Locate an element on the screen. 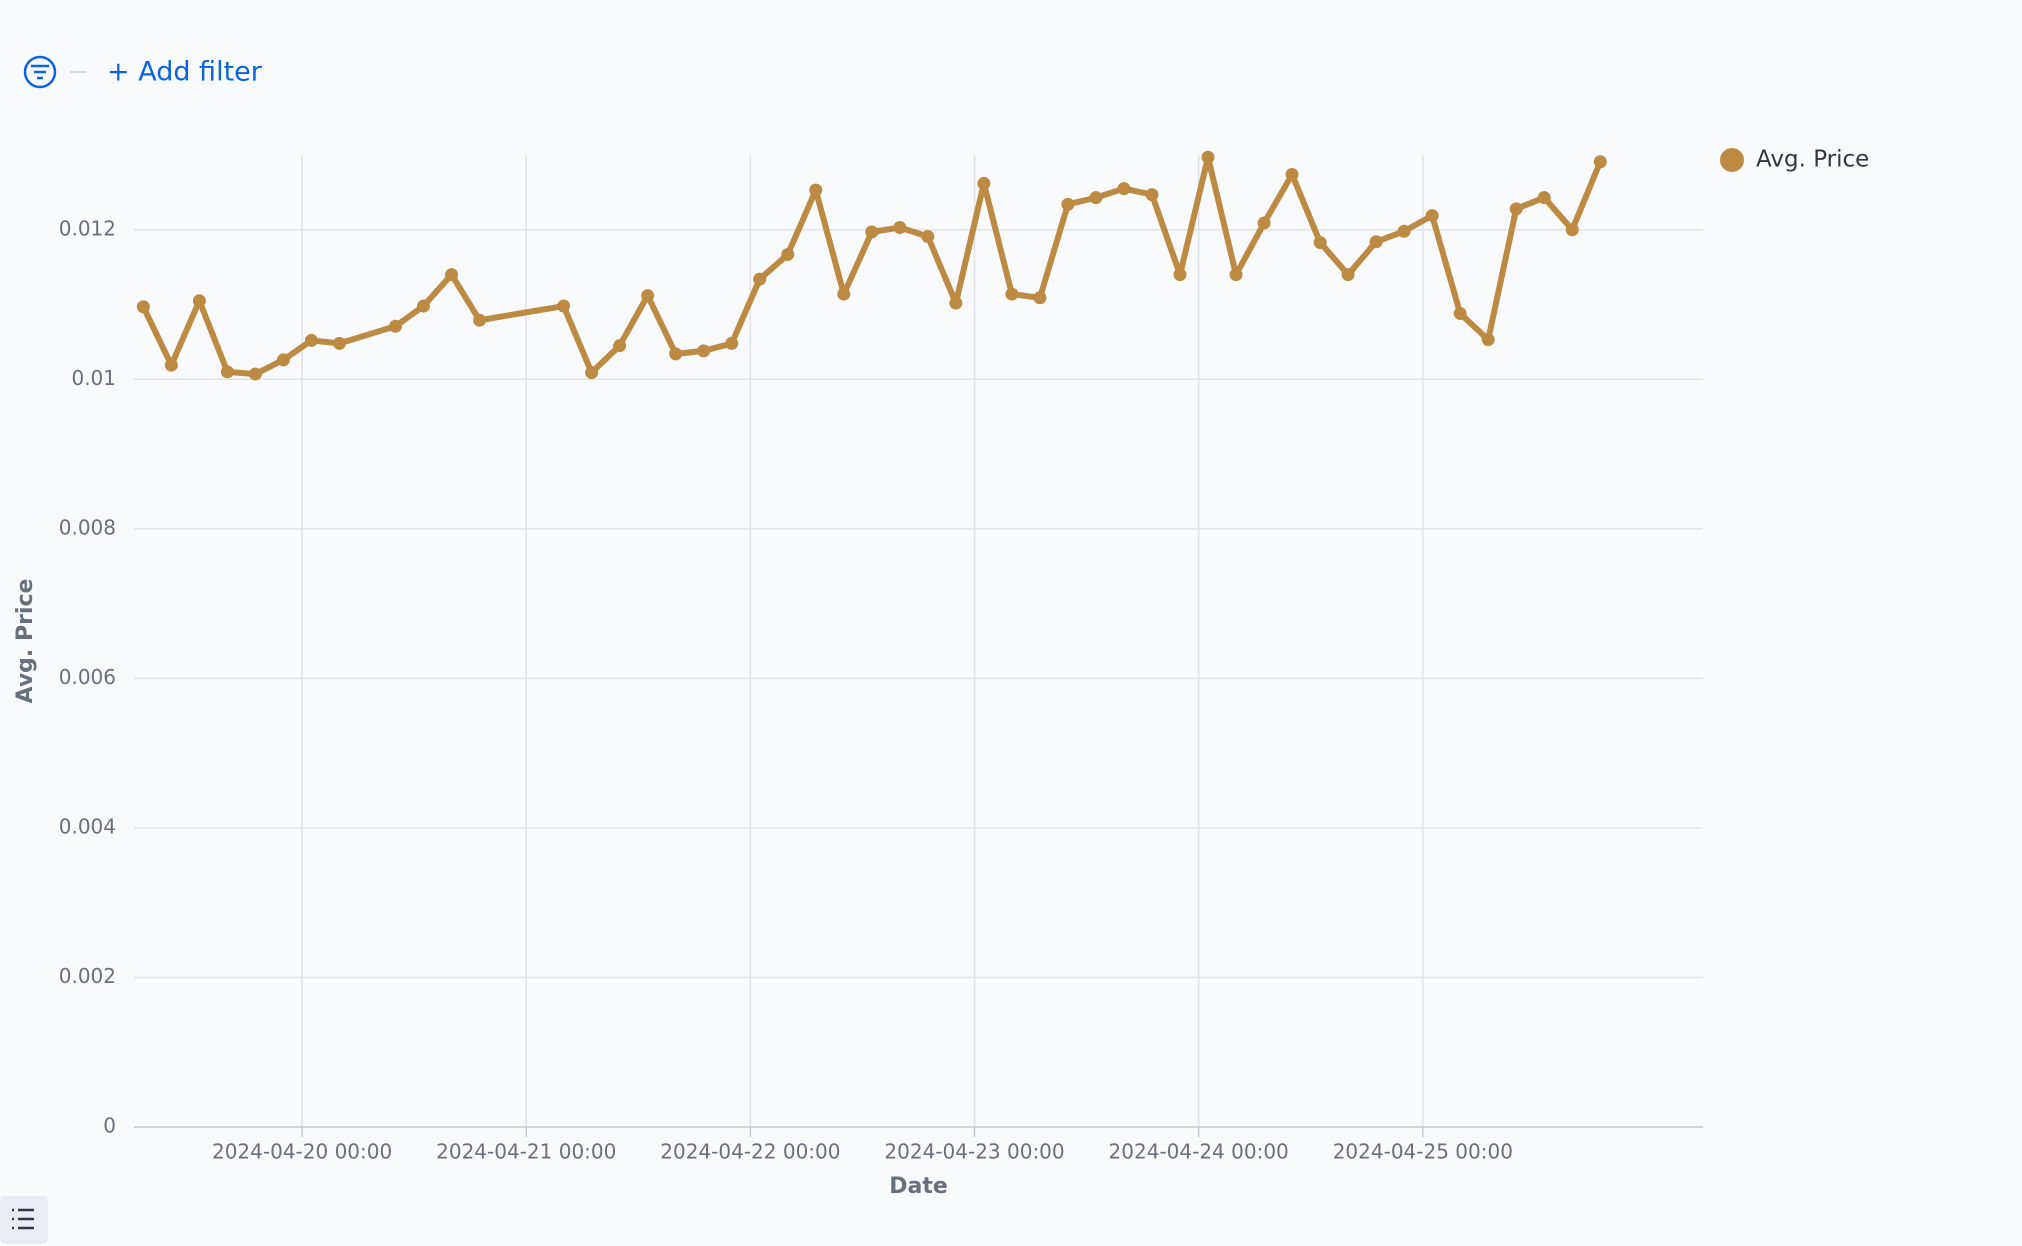 Image resolution: width=2022 pixels, height=1246 pixels. x-tick-label: 2024-04-21 00:00 is located at coordinates (526, 1152).